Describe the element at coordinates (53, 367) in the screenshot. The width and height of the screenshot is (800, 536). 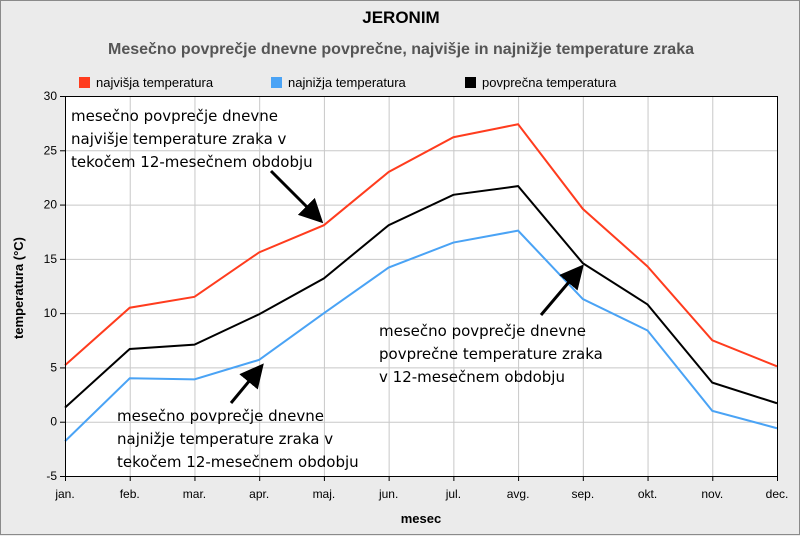
I see `y-tick-label: 5` at that location.